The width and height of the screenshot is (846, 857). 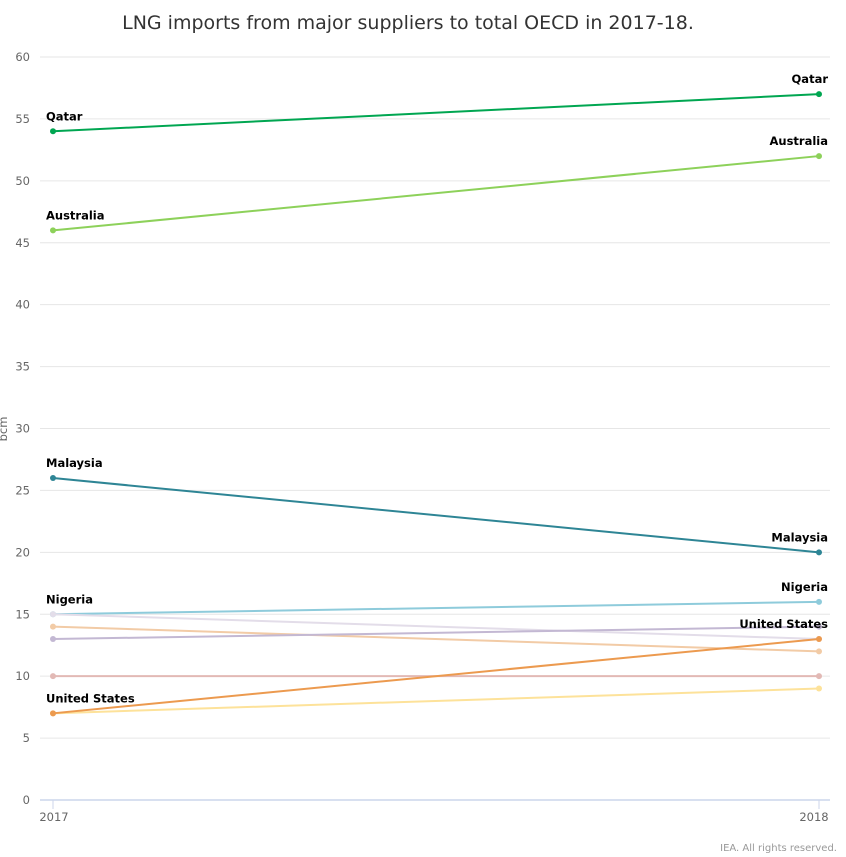 What do you see at coordinates (22, 676) in the screenshot?
I see `y-tick-label: 10` at bounding box center [22, 676].